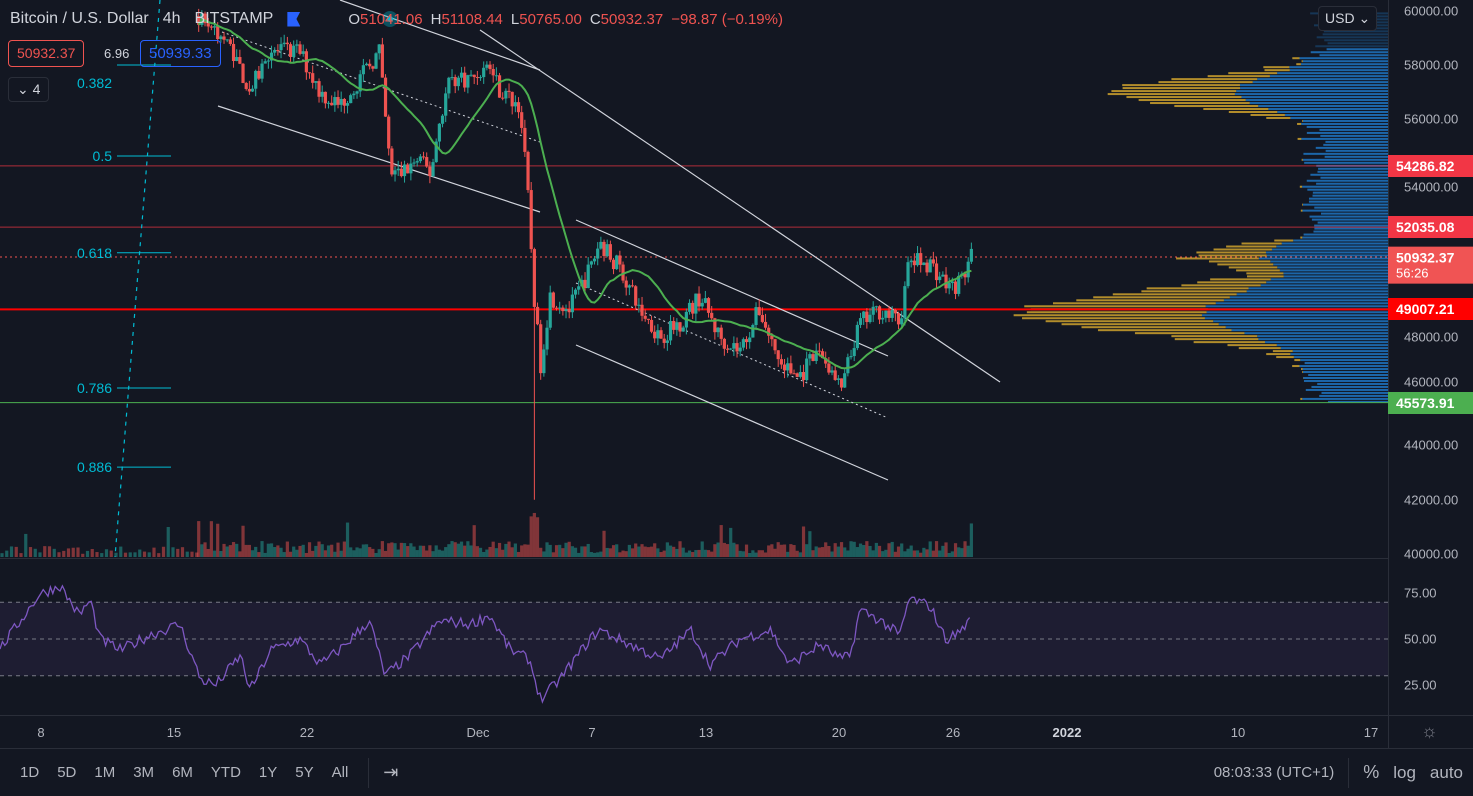 Image resolution: width=1473 pixels, height=796 pixels. I want to click on range-button-all: All, so click(340, 772).